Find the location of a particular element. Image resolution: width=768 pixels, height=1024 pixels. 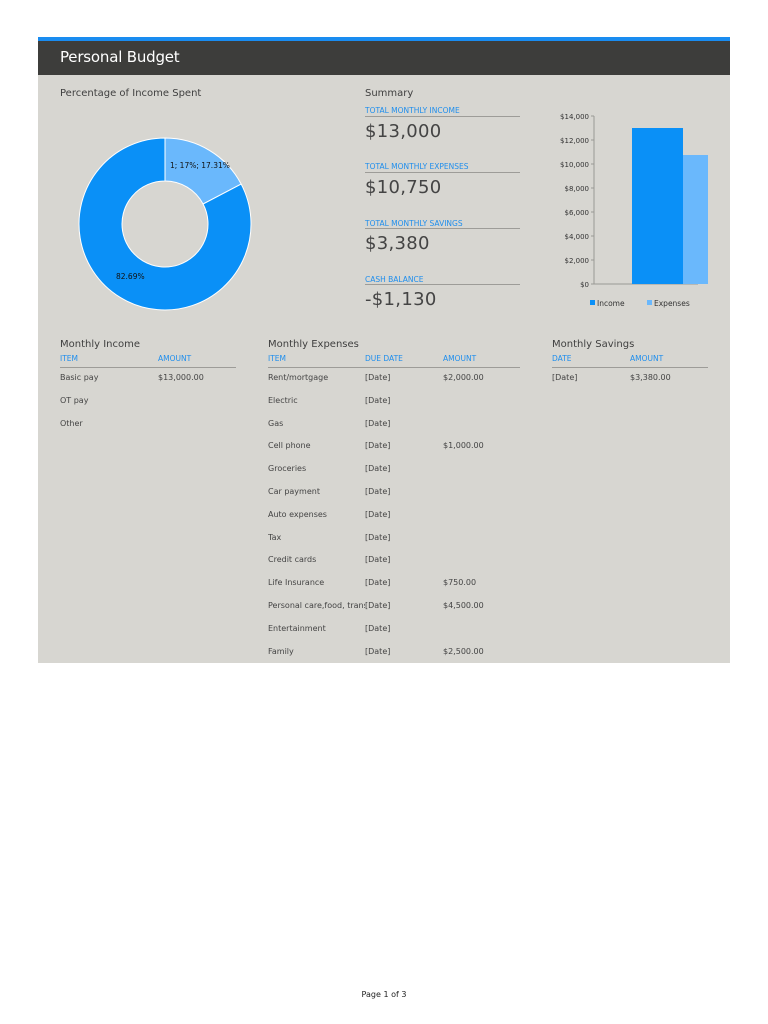

expense-amount: $2,000.00 is located at coordinates (463, 377).